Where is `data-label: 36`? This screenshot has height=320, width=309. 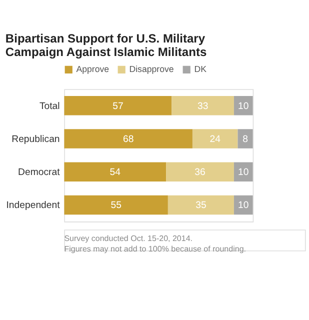 data-label: 36 is located at coordinates (200, 172).